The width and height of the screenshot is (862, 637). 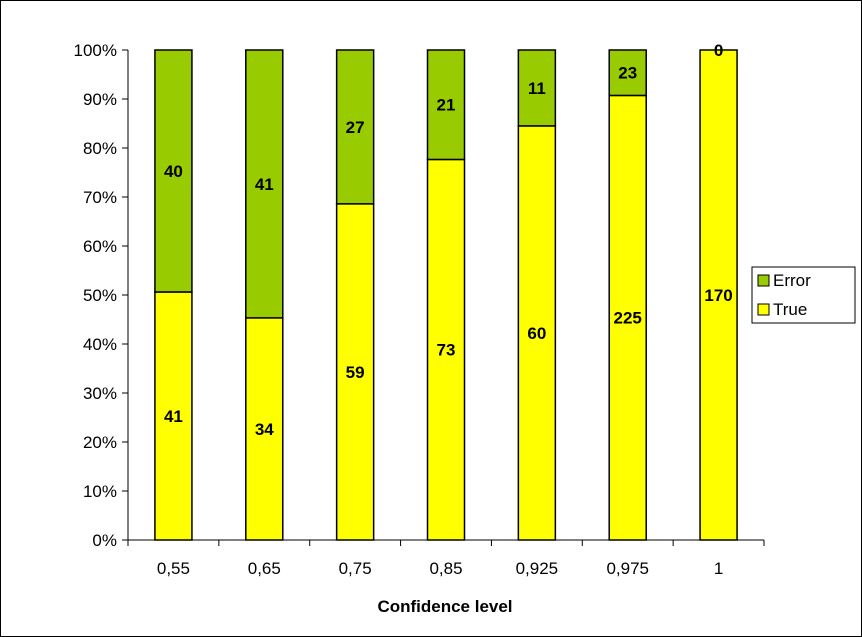 What do you see at coordinates (264, 568) in the screenshot?
I see `x-tick-label: 0,65` at bounding box center [264, 568].